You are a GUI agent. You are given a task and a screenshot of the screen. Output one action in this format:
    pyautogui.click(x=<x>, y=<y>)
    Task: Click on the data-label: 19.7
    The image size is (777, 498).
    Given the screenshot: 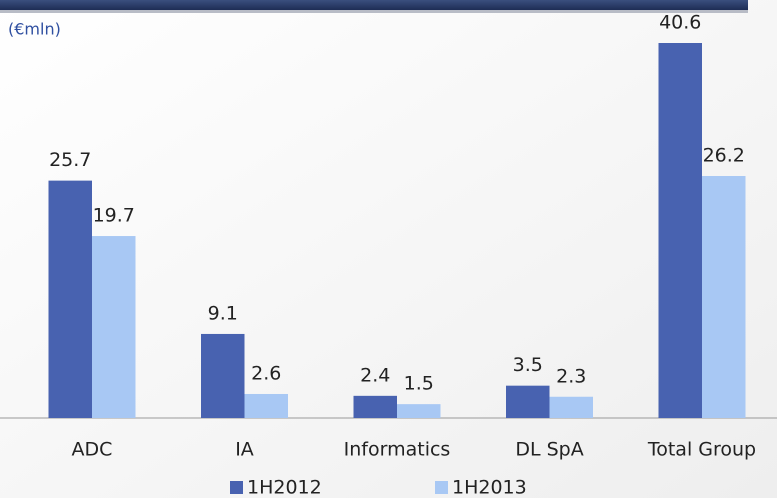 What is the action you would take?
    pyautogui.click(x=114, y=216)
    